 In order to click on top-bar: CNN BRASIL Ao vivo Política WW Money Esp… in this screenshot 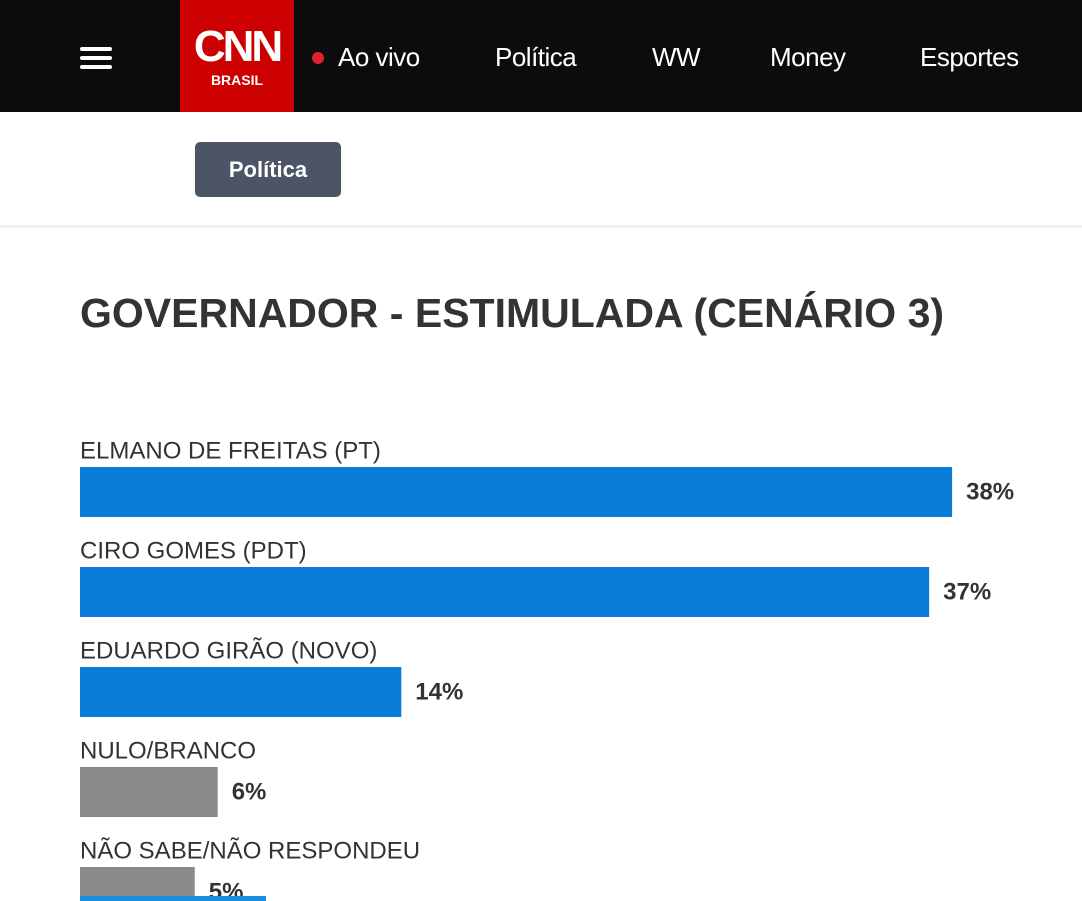, I will do `click(541, 56)`.